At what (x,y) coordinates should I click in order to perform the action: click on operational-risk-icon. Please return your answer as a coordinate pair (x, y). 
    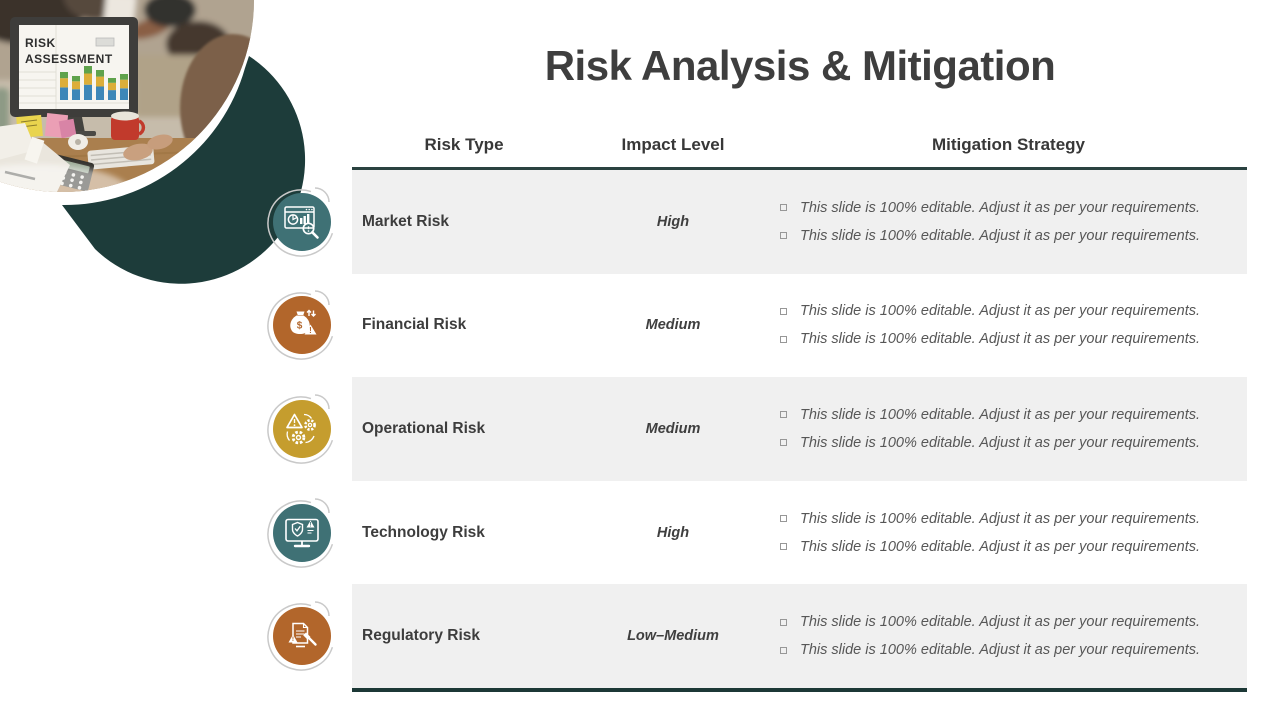
    Looking at the image, I should click on (302, 429).